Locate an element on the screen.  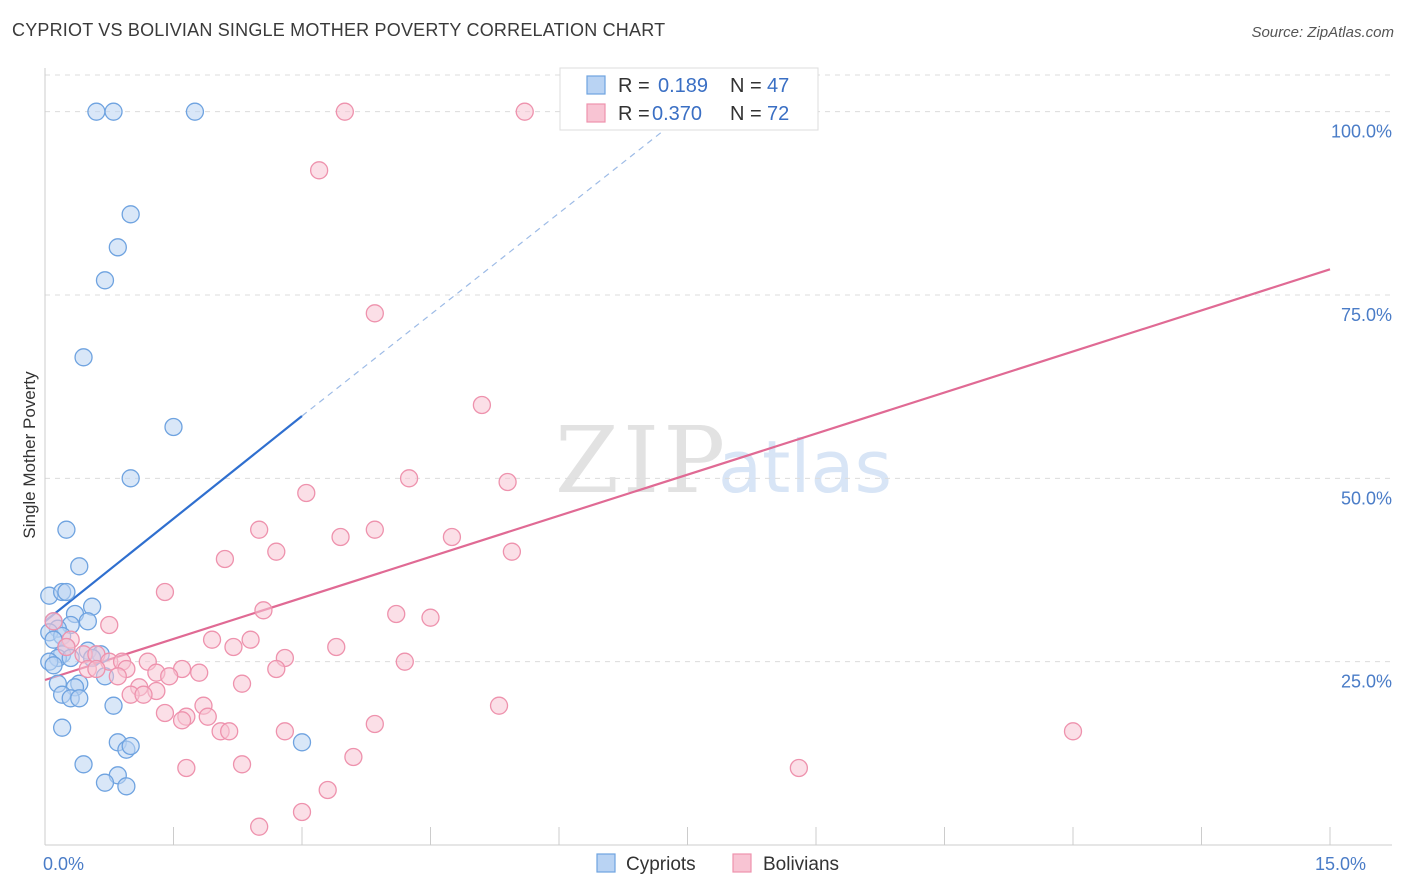
bottom-legend-swatch-bolivians is located at coordinates (742, 863).